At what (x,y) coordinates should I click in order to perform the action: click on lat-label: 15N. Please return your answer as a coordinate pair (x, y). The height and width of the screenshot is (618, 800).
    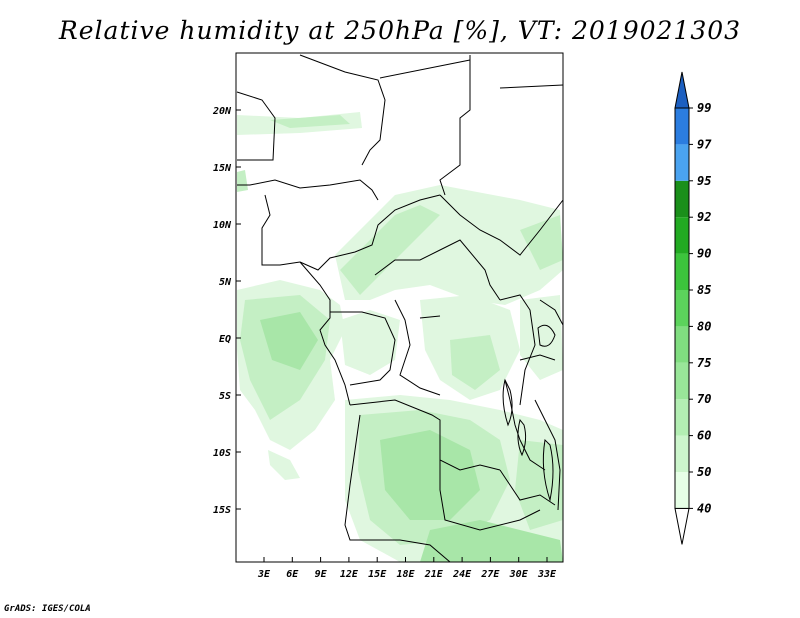
    Looking at the image, I should click on (222, 168).